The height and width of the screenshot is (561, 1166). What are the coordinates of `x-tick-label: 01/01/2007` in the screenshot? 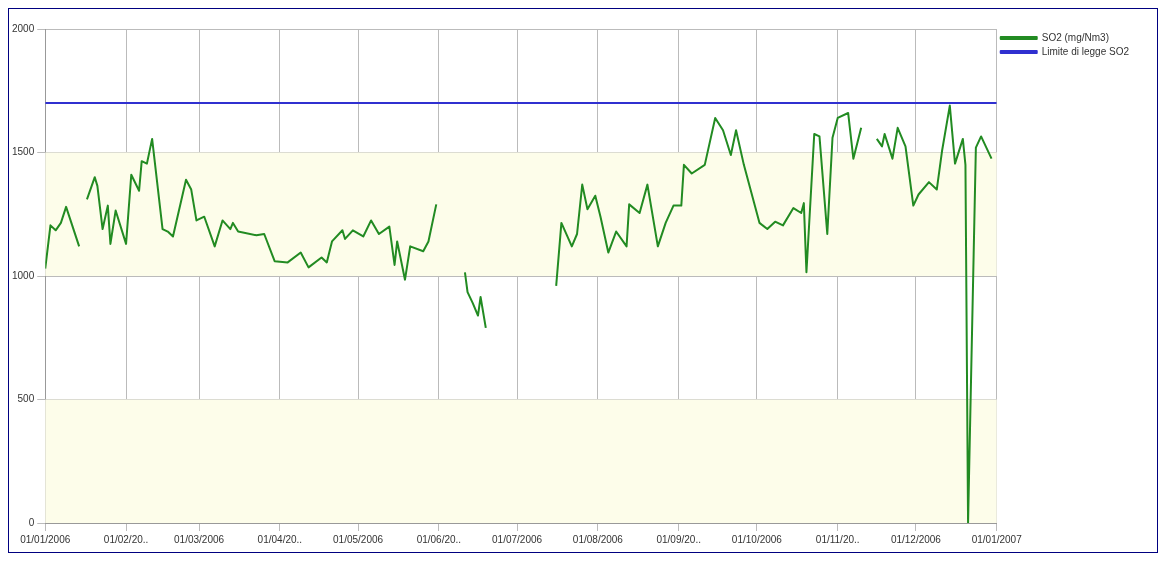 It's located at (997, 539).